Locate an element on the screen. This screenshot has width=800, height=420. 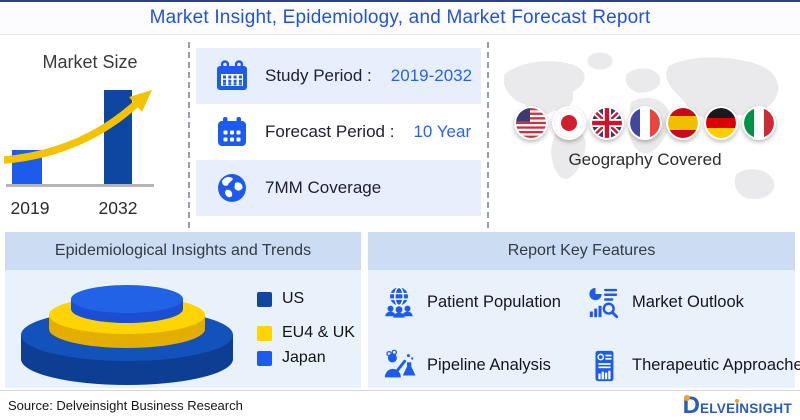
epidemiology-body: US EU4 & UK Japan is located at coordinates (183, 329).